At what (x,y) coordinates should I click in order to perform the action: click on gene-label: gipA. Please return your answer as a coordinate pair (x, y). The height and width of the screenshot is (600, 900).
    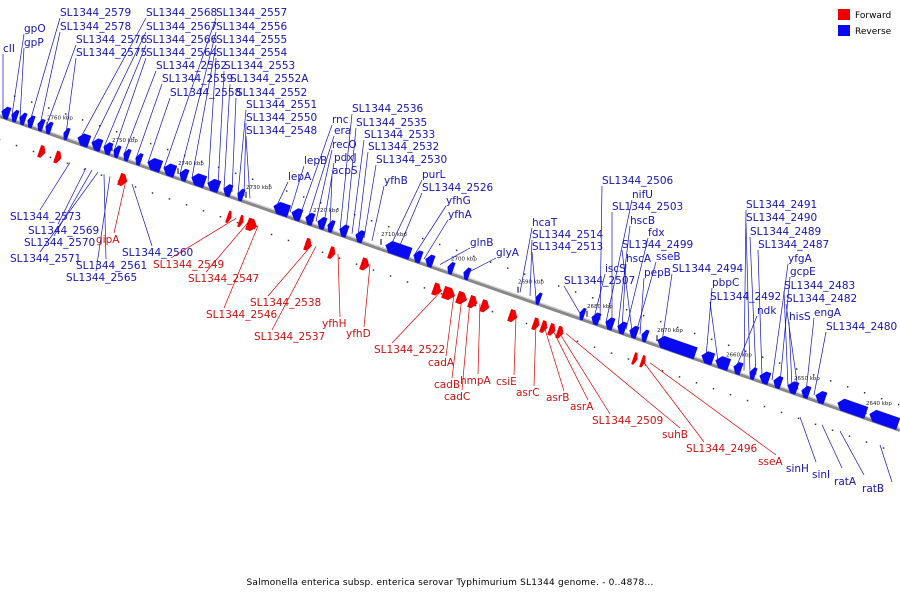
    Looking at the image, I should click on (108, 240).